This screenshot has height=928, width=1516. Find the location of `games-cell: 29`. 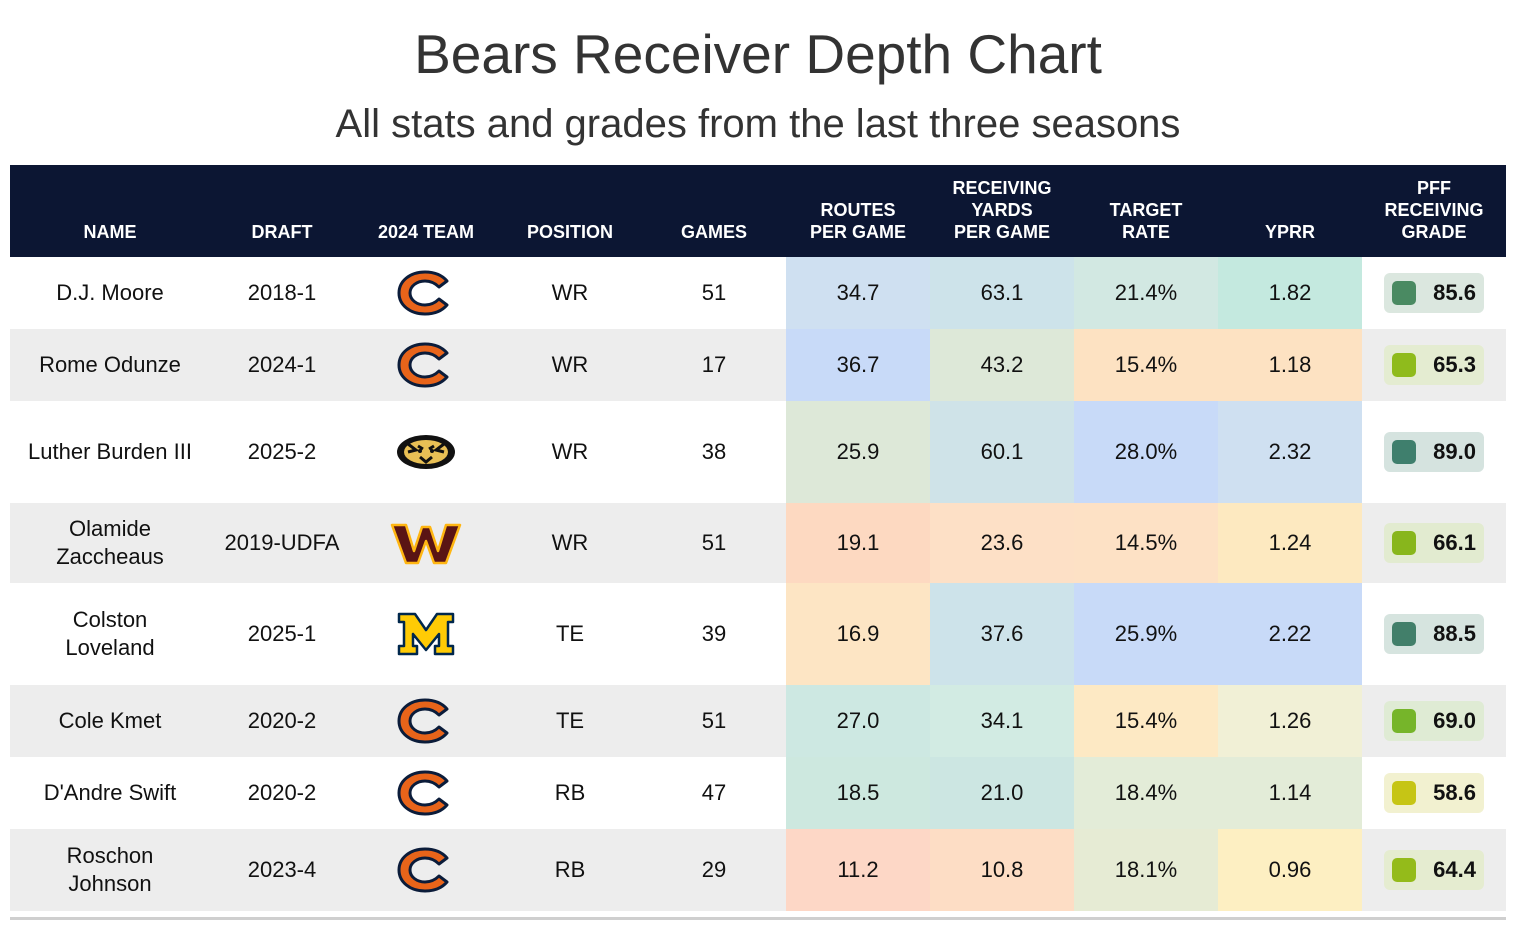

games-cell: 29 is located at coordinates (714, 869).